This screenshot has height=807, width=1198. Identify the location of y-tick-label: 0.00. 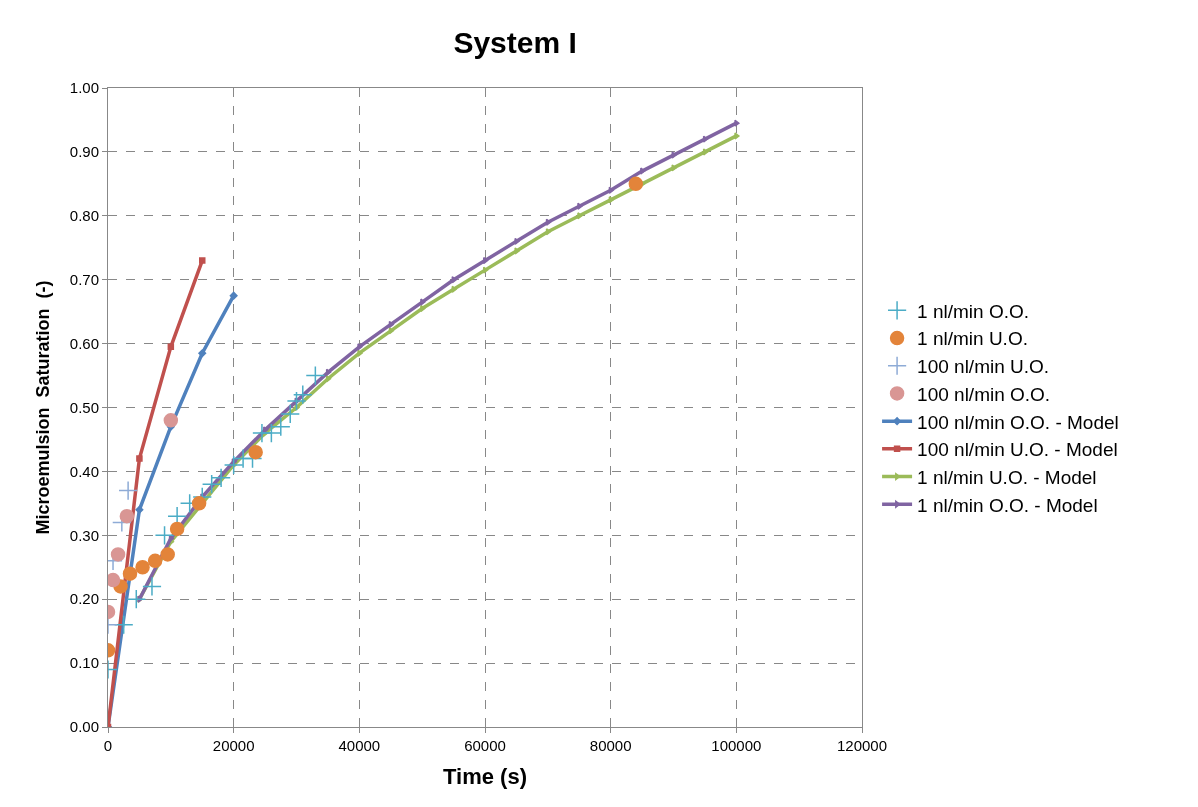
(84, 727).